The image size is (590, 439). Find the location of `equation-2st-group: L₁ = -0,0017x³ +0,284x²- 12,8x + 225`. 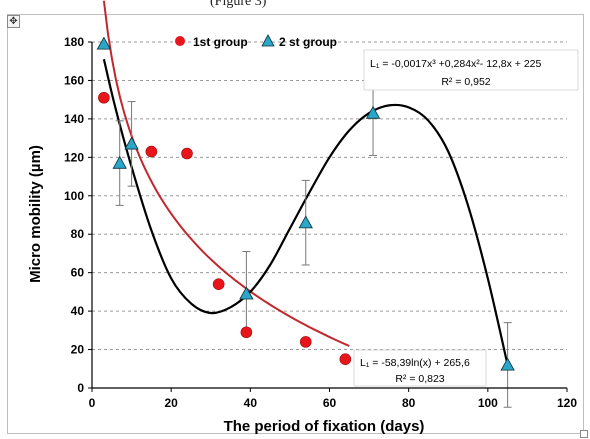

equation-2st-group: L₁ = -0,0017x³ +0,284x²- 12,8x + 225 is located at coordinates (456, 64).